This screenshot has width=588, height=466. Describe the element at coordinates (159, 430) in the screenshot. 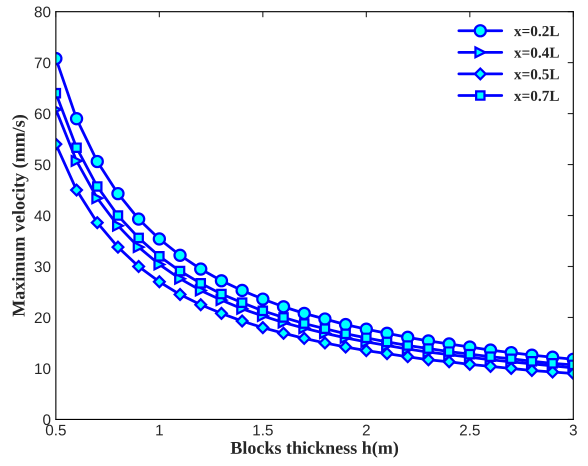

I see `x-tick-label: 1` at that location.